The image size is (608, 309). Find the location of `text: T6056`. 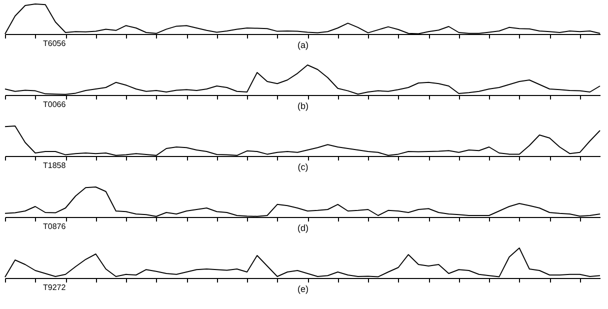

text: T6056 is located at coordinates (54, 43).